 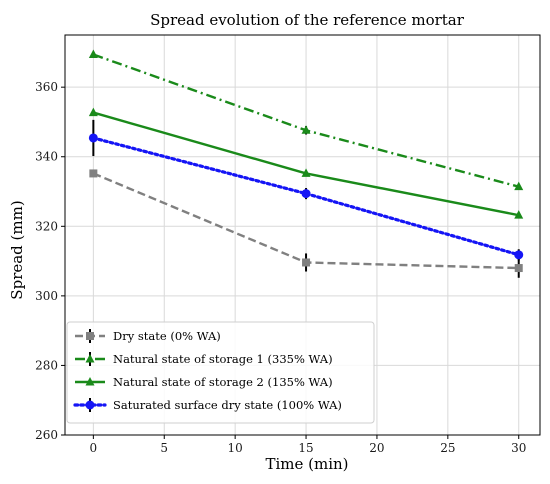 What do you see at coordinates (518, 448) in the screenshot?
I see `x-tick-label: 30` at bounding box center [518, 448].